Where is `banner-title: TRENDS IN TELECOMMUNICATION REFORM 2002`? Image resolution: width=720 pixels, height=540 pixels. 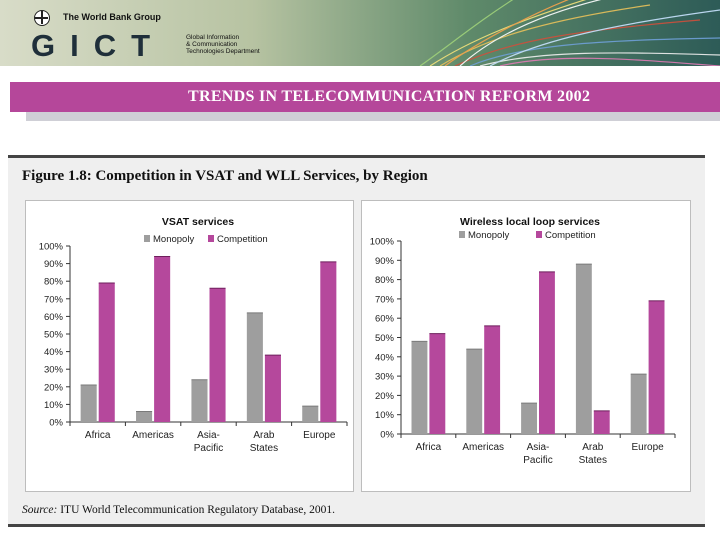 banner-title: TRENDS IN TELECOMMUNICATION REFORM 2002 is located at coordinates (389, 96).